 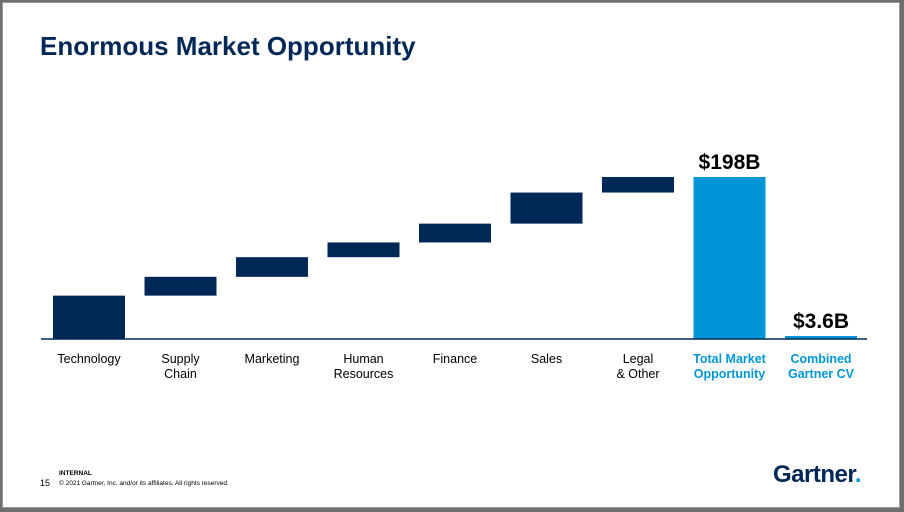 I want to click on data-label-8: $3.6B, so click(x=821, y=321).